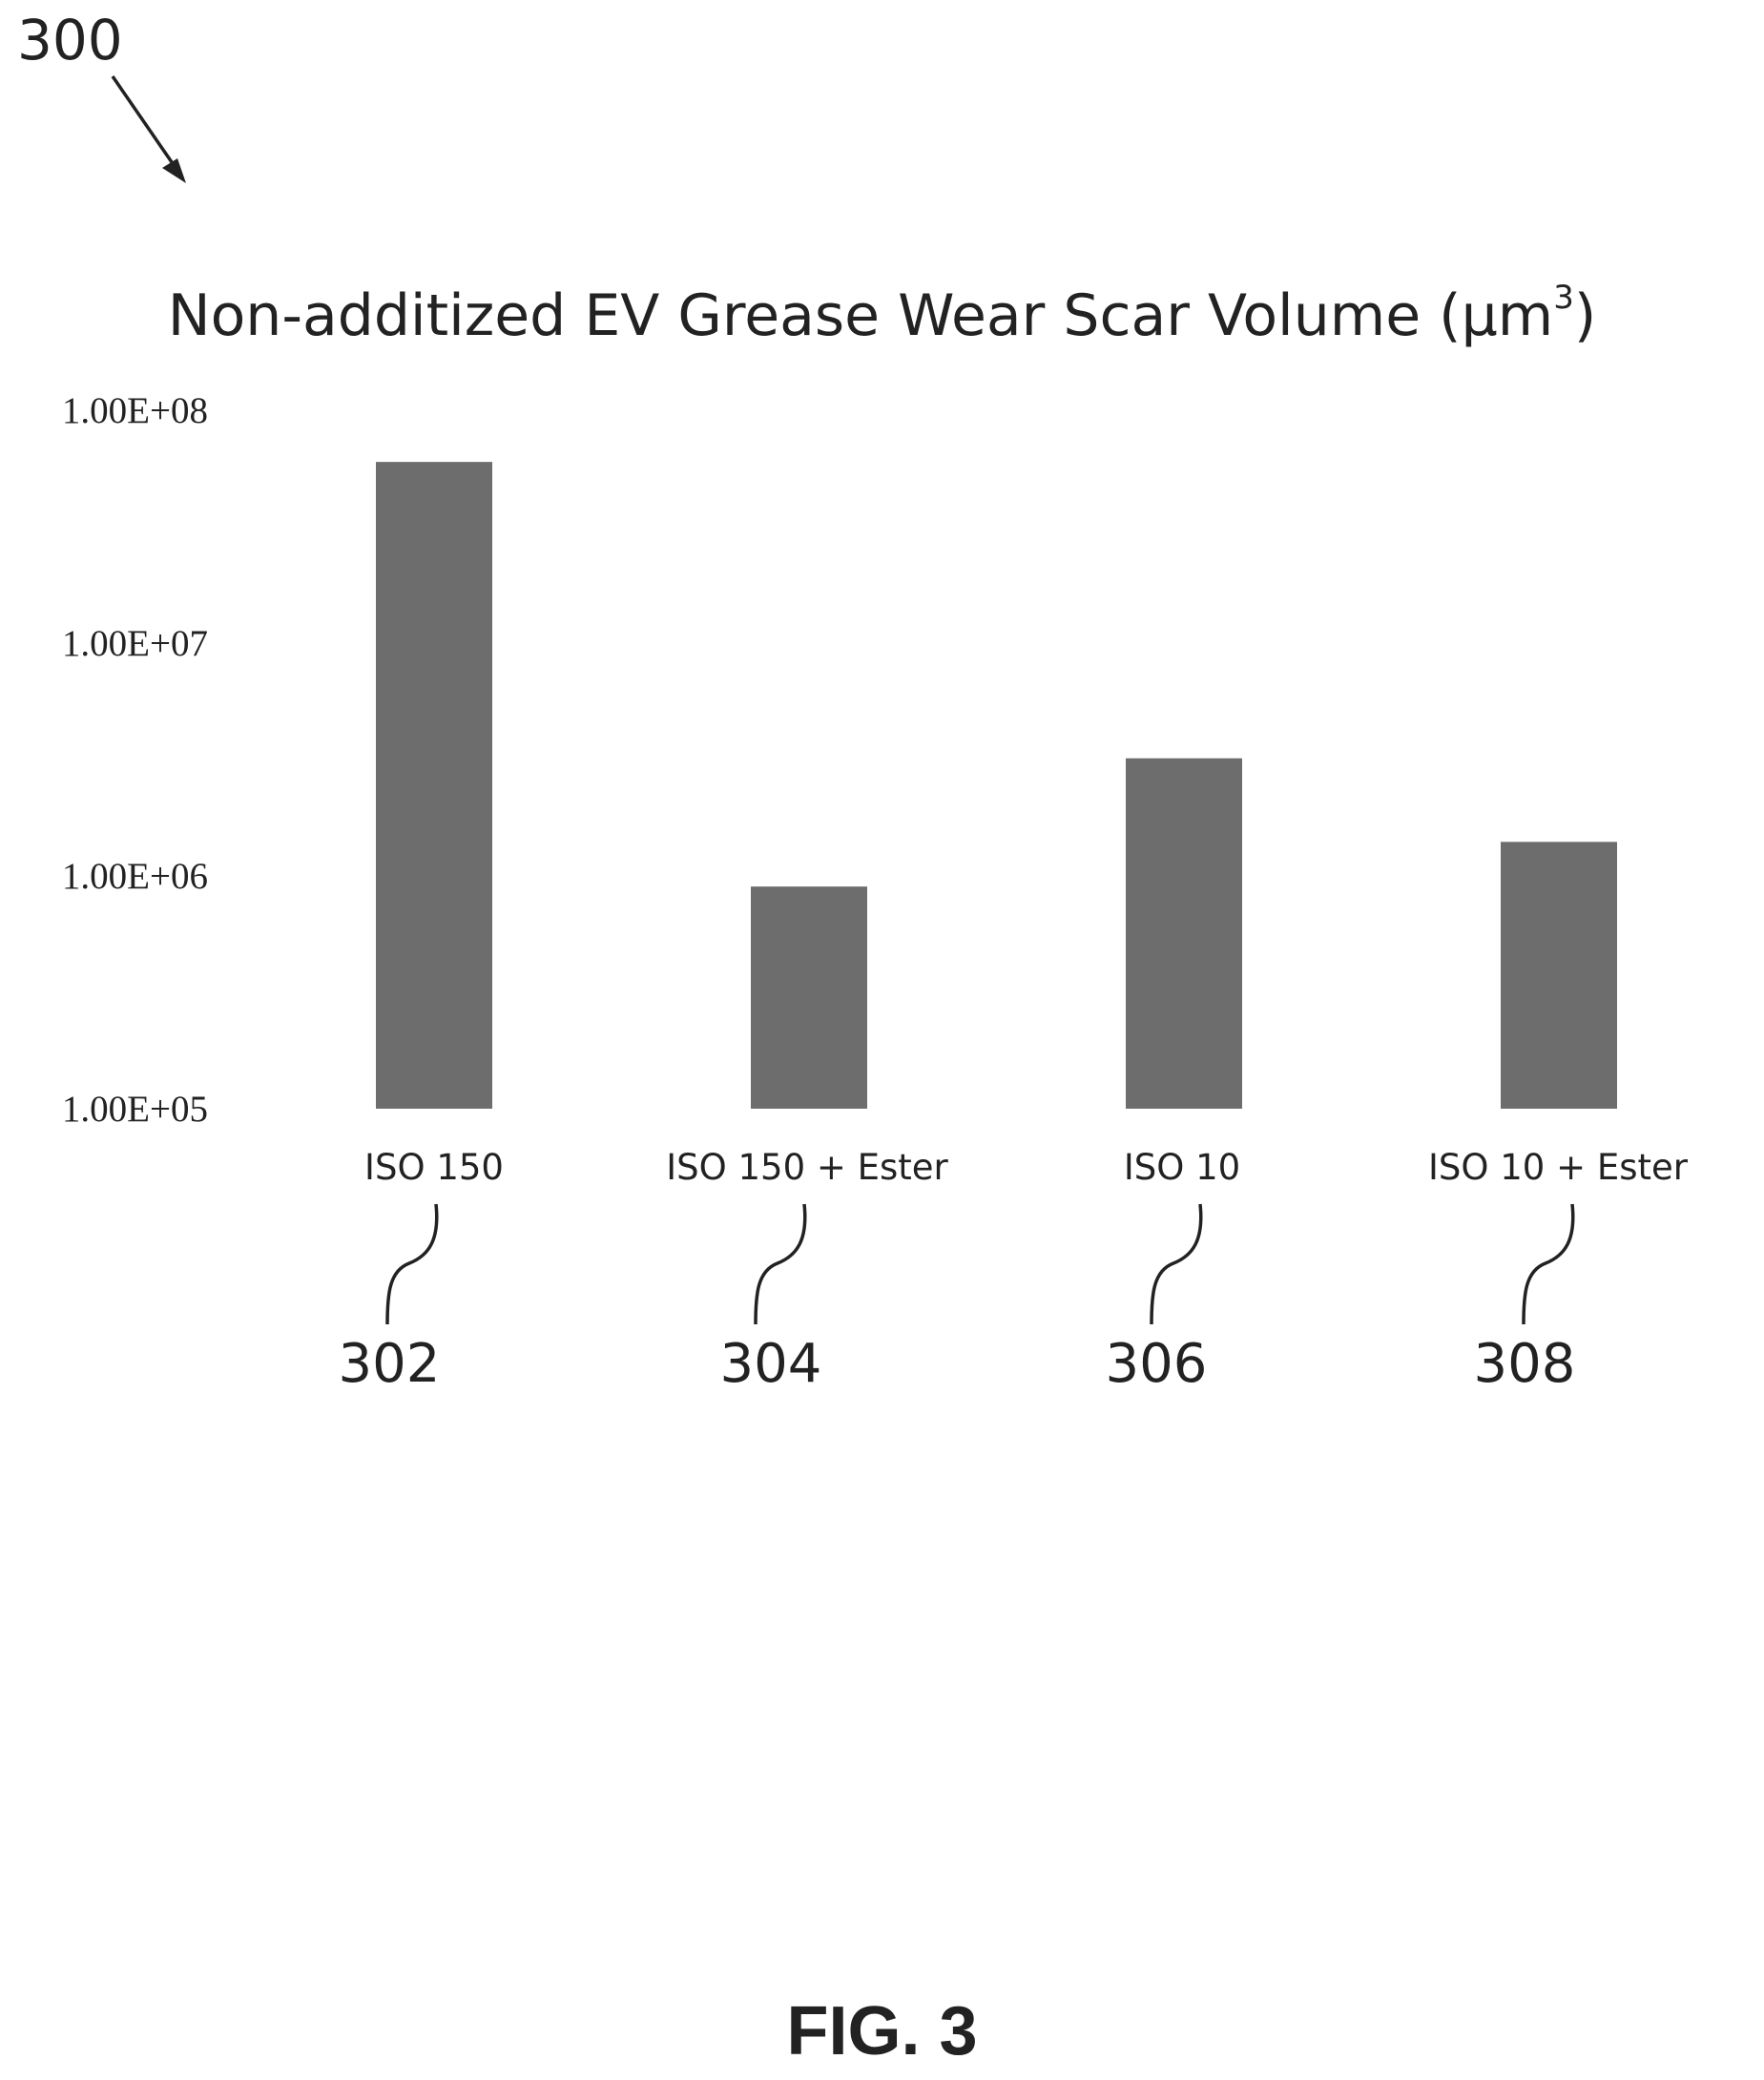 The height and width of the screenshot is (2080, 1764). I want to click on chart-title-close: ), so click(1585, 315).